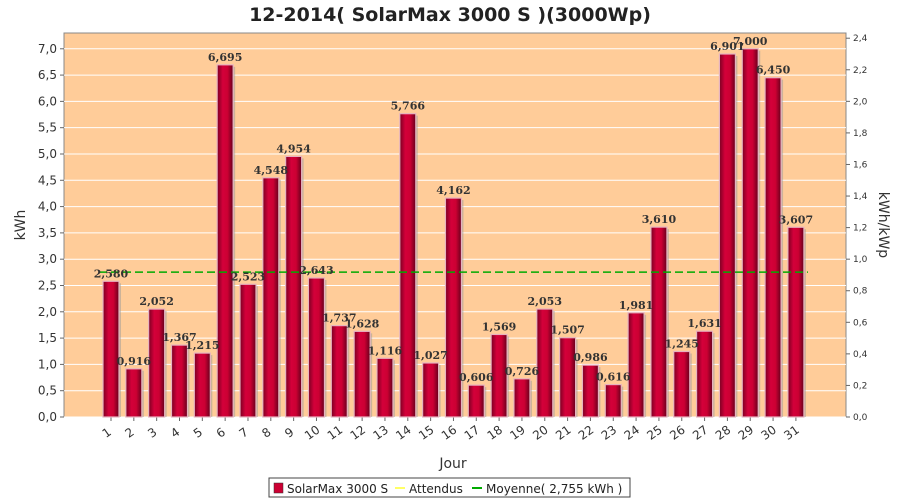 This screenshot has height=500, width=900. Describe the element at coordinates (380, 433) in the screenshot. I see `x-tick-label: 13` at that location.